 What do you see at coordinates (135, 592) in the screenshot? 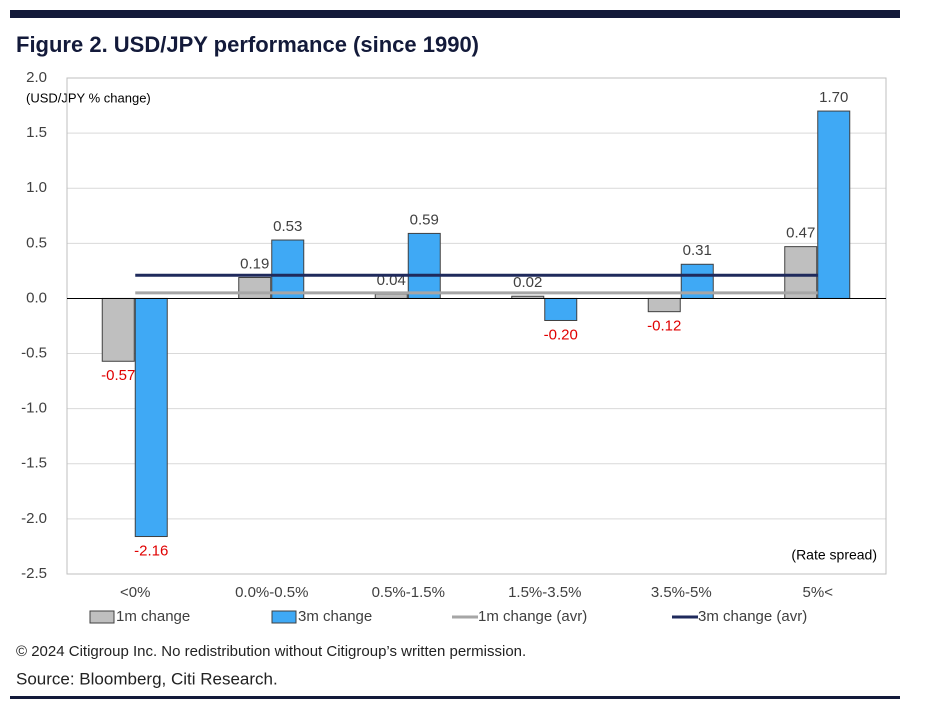
I see `x-tick-label: <0%` at bounding box center [135, 592].